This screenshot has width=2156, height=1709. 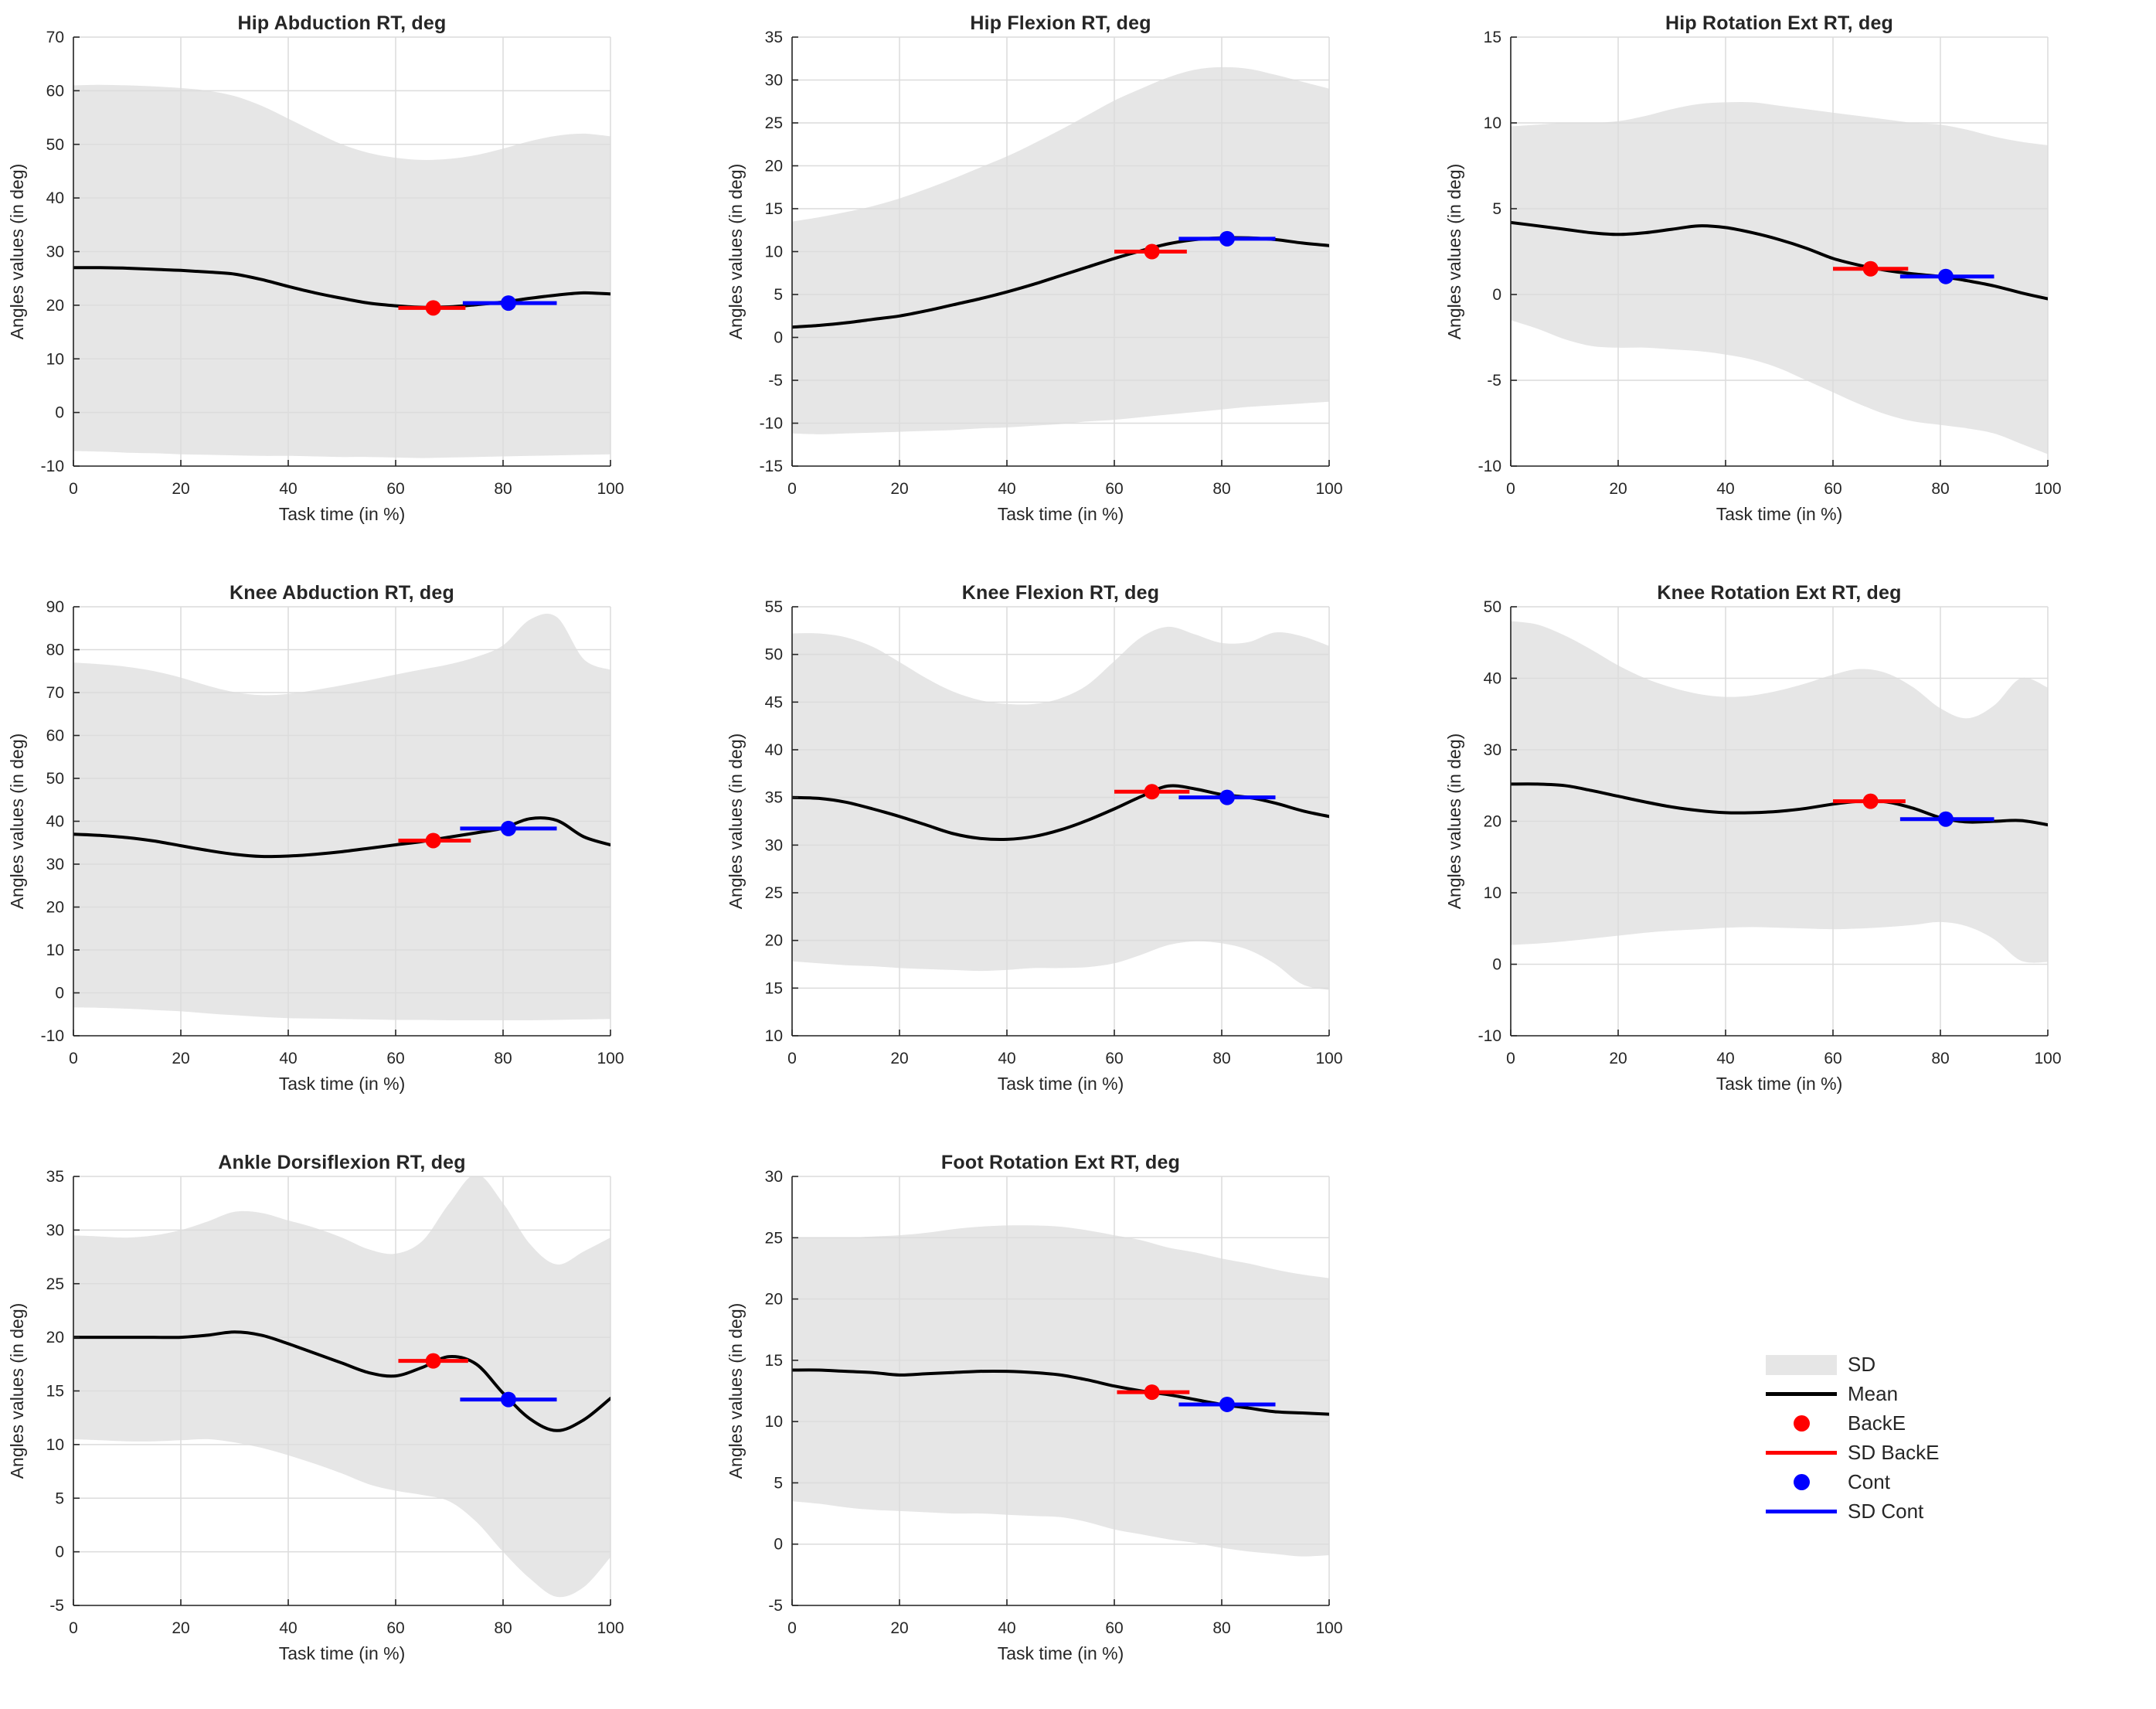 I want to click on y-tick-label: 60, so click(x=55, y=91).